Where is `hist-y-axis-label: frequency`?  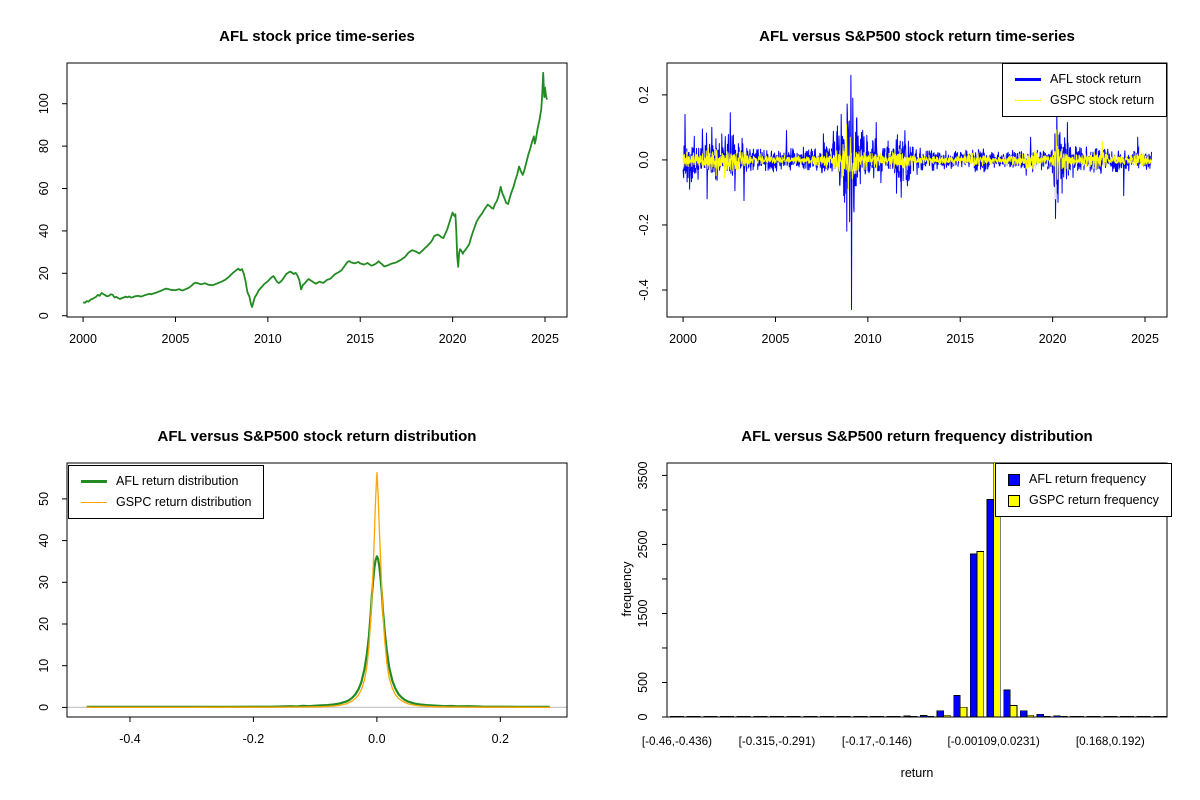 hist-y-axis-label: frequency is located at coordinates (627, 589).